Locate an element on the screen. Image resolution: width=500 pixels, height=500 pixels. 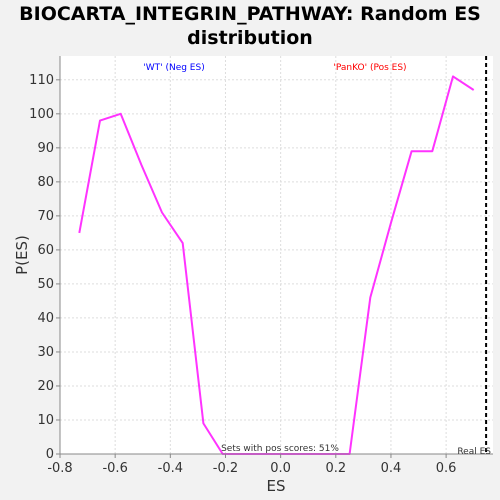
x-tick-label: -0.2 is located at coordinates (225, 468).